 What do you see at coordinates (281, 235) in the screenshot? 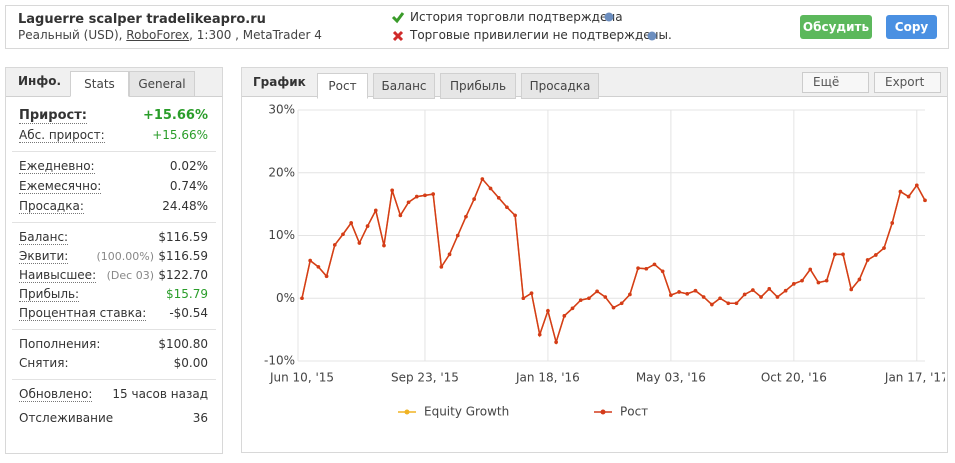
I see `y-tick-label: 10%` at bounding box center [281, 235].